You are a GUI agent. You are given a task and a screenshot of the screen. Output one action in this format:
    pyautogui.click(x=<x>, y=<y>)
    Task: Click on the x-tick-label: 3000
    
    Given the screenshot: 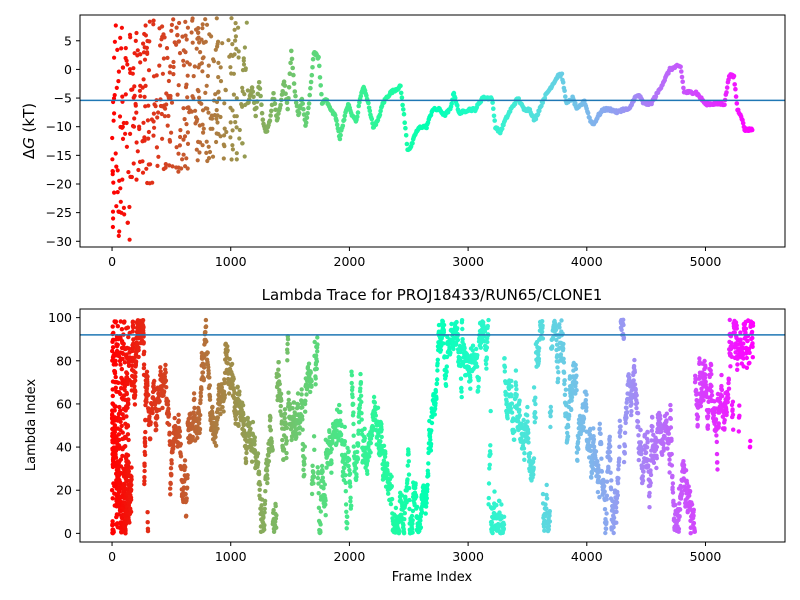 What is the action you would take?
    pyautogui.click(x=468, y=261)
    